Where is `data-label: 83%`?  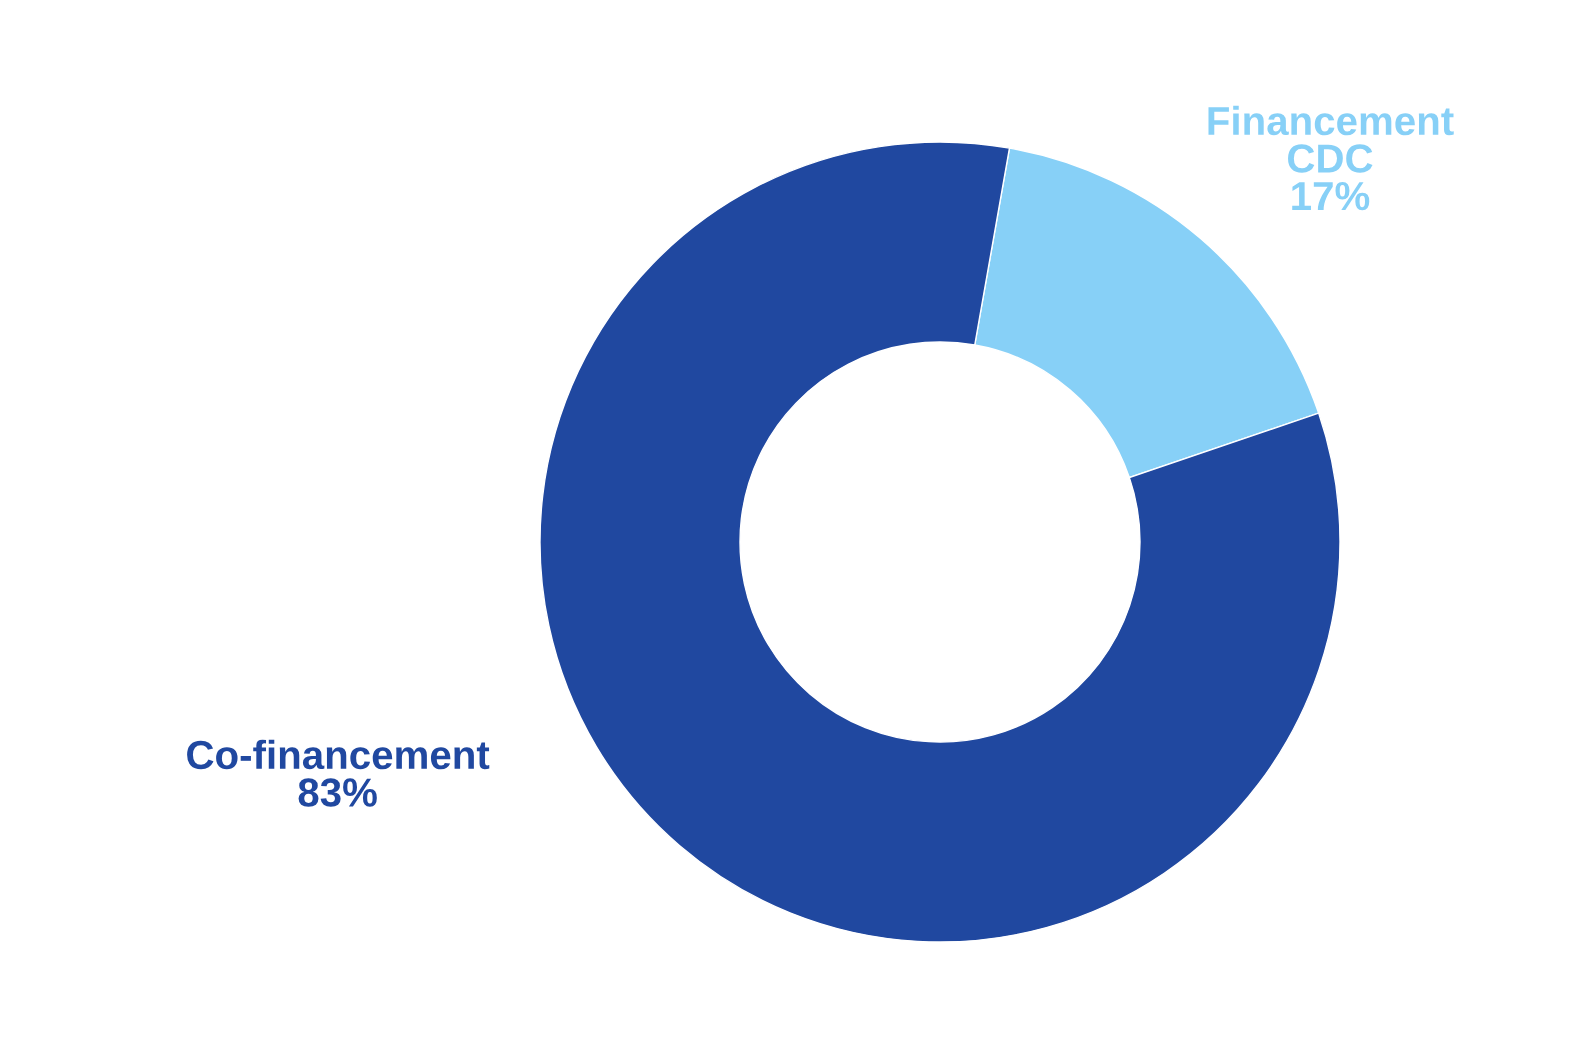
data-label: 83% is located at coordinates (337, 792).